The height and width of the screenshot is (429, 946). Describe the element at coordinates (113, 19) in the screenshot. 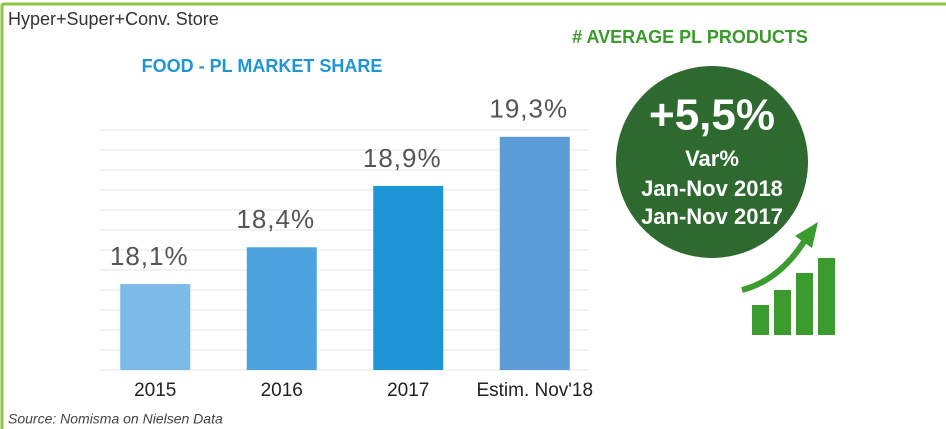

I see `subtitle: Hyper+Super+Conv. Store` at that location.